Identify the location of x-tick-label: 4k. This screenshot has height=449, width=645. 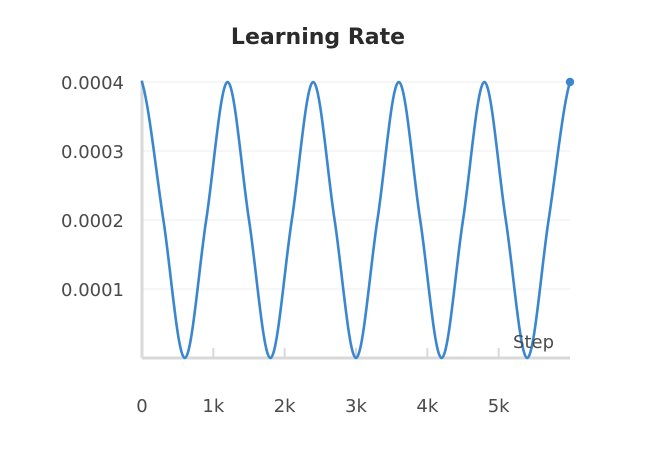
(427, 406).